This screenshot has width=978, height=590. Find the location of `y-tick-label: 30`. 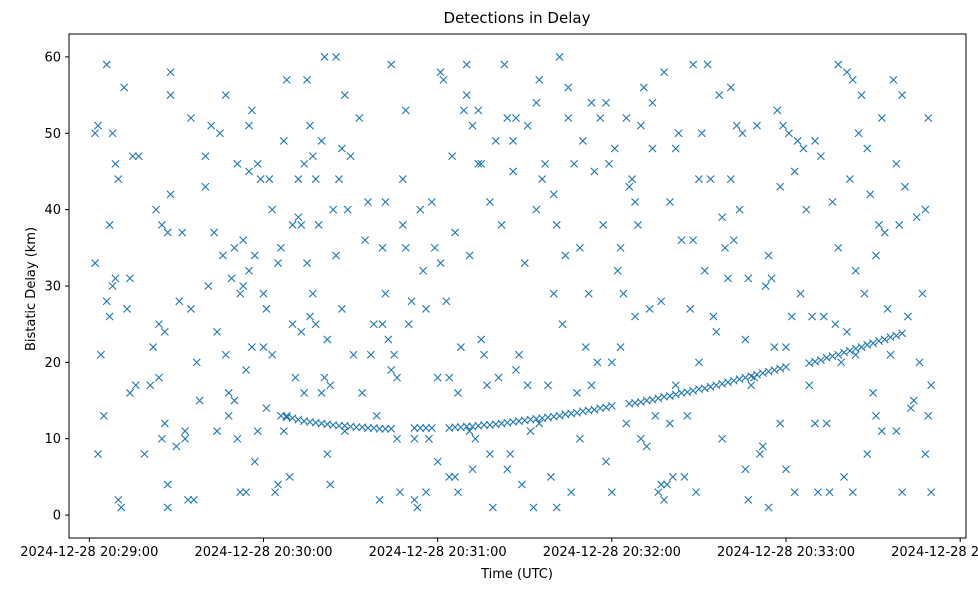

y-tick-label: 30 is located at coordinates (52, 287).